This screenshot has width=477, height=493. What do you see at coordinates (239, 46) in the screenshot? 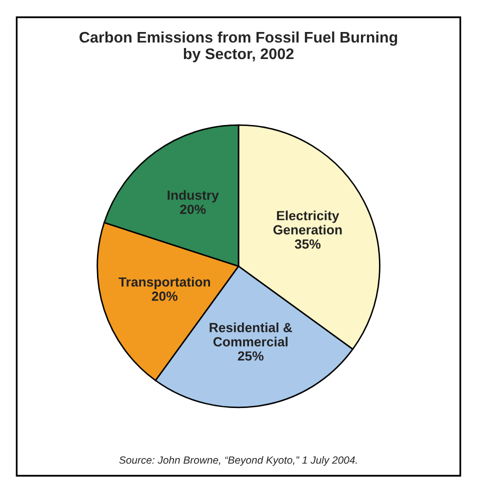
I see `chart-title: Carbon Emissions from Fossil Fuel Burning by Sector, 2002` at bounding box center [239, 46].